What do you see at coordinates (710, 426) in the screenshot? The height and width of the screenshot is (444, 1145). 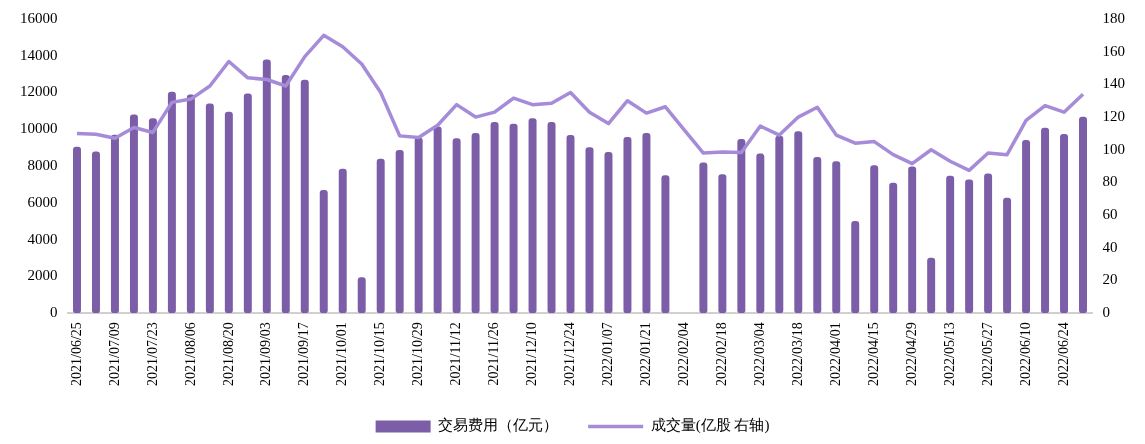 I see `legend-label: 成交量(亿股 右轴)` at bounding box center [710, 426].